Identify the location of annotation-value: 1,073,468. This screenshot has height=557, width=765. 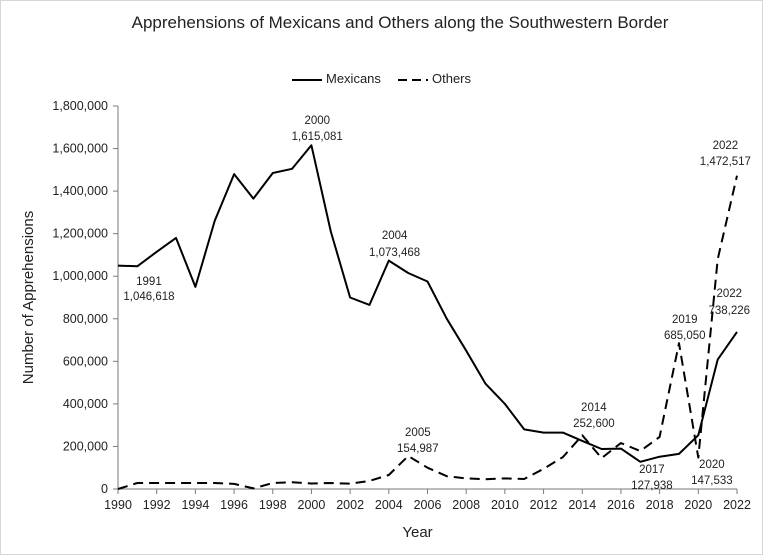
(394, 253).